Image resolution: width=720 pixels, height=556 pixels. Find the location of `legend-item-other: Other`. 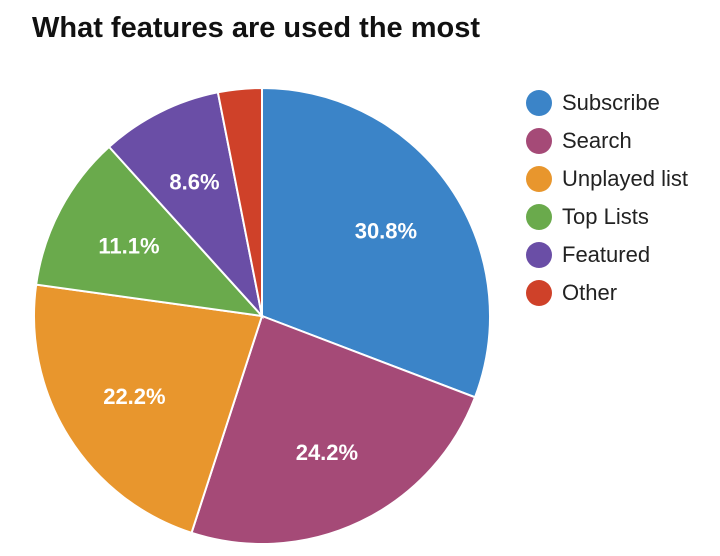

legend-item-other: Other is located at coordinates (607, 293).